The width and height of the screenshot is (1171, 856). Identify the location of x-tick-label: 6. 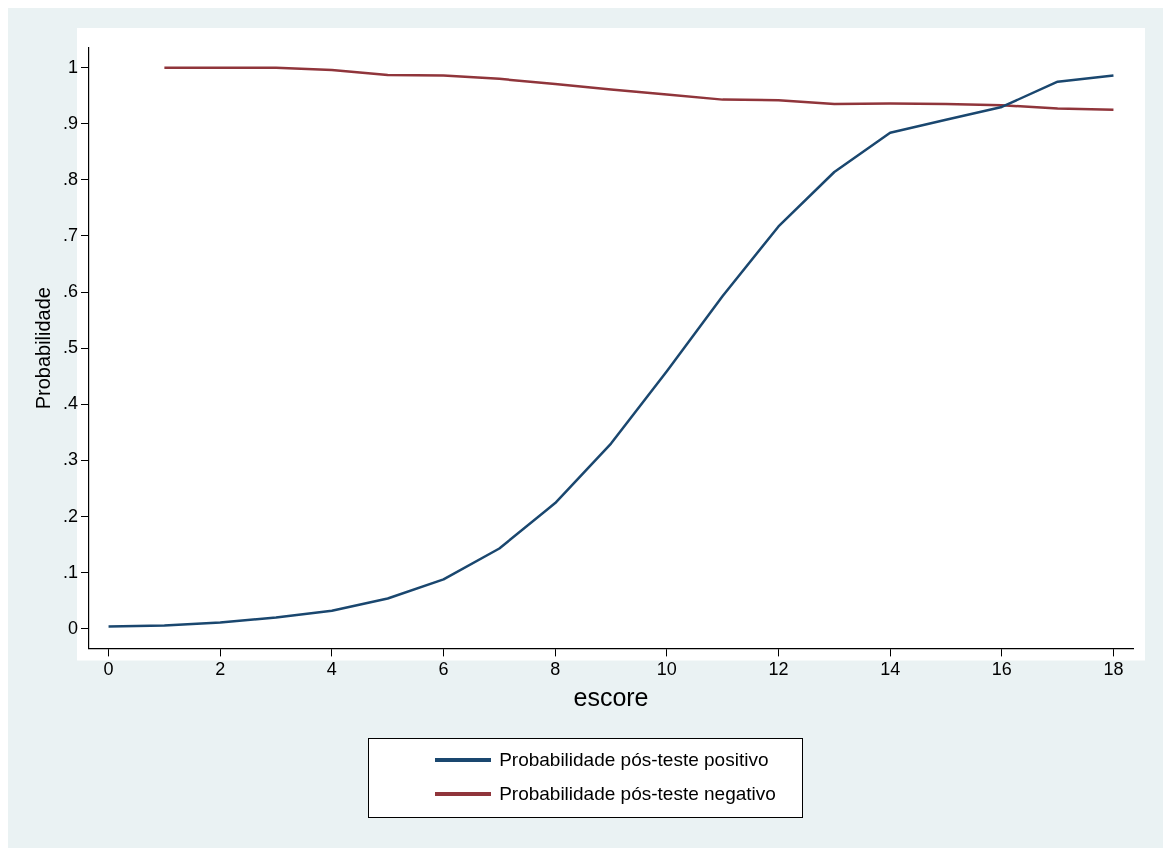
(443, 669).